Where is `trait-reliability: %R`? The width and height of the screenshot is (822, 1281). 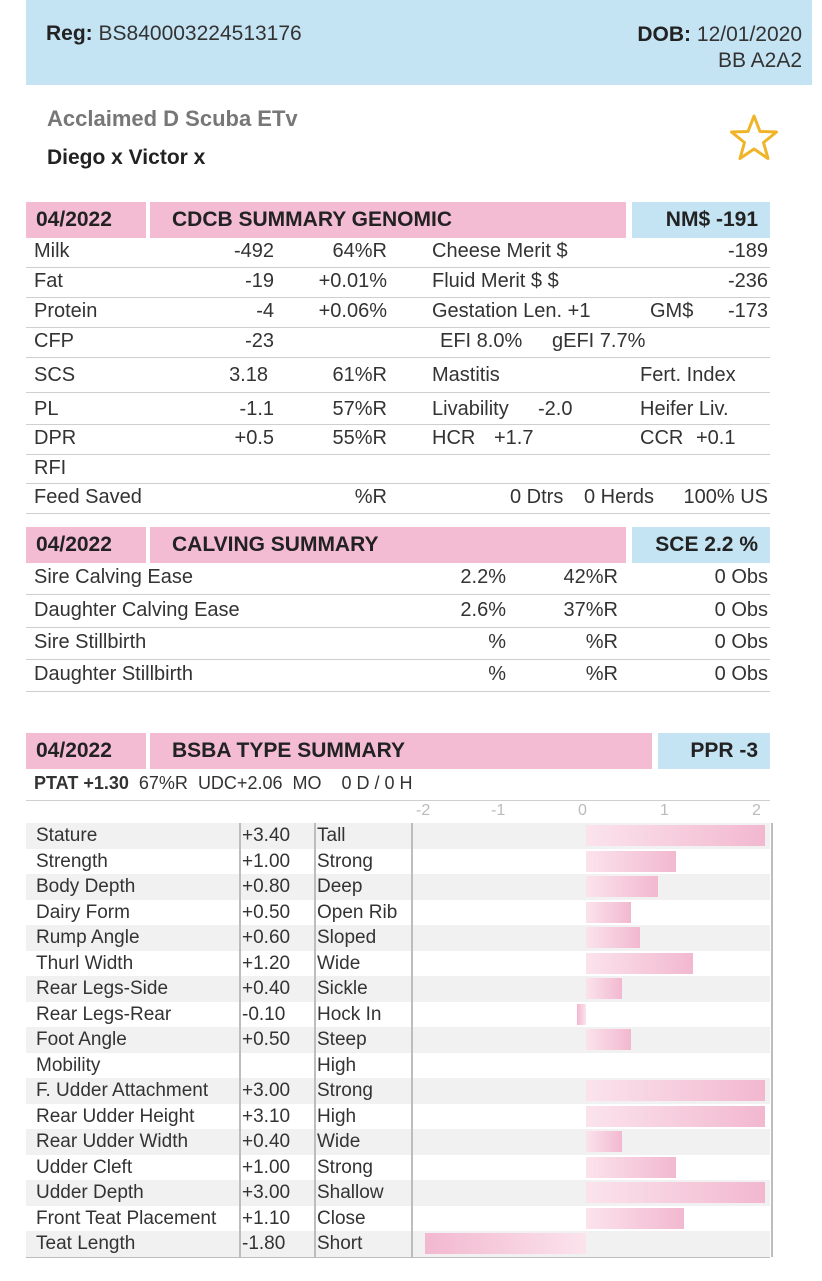
trait-reliability: %R is located at coordinates (370, 497).